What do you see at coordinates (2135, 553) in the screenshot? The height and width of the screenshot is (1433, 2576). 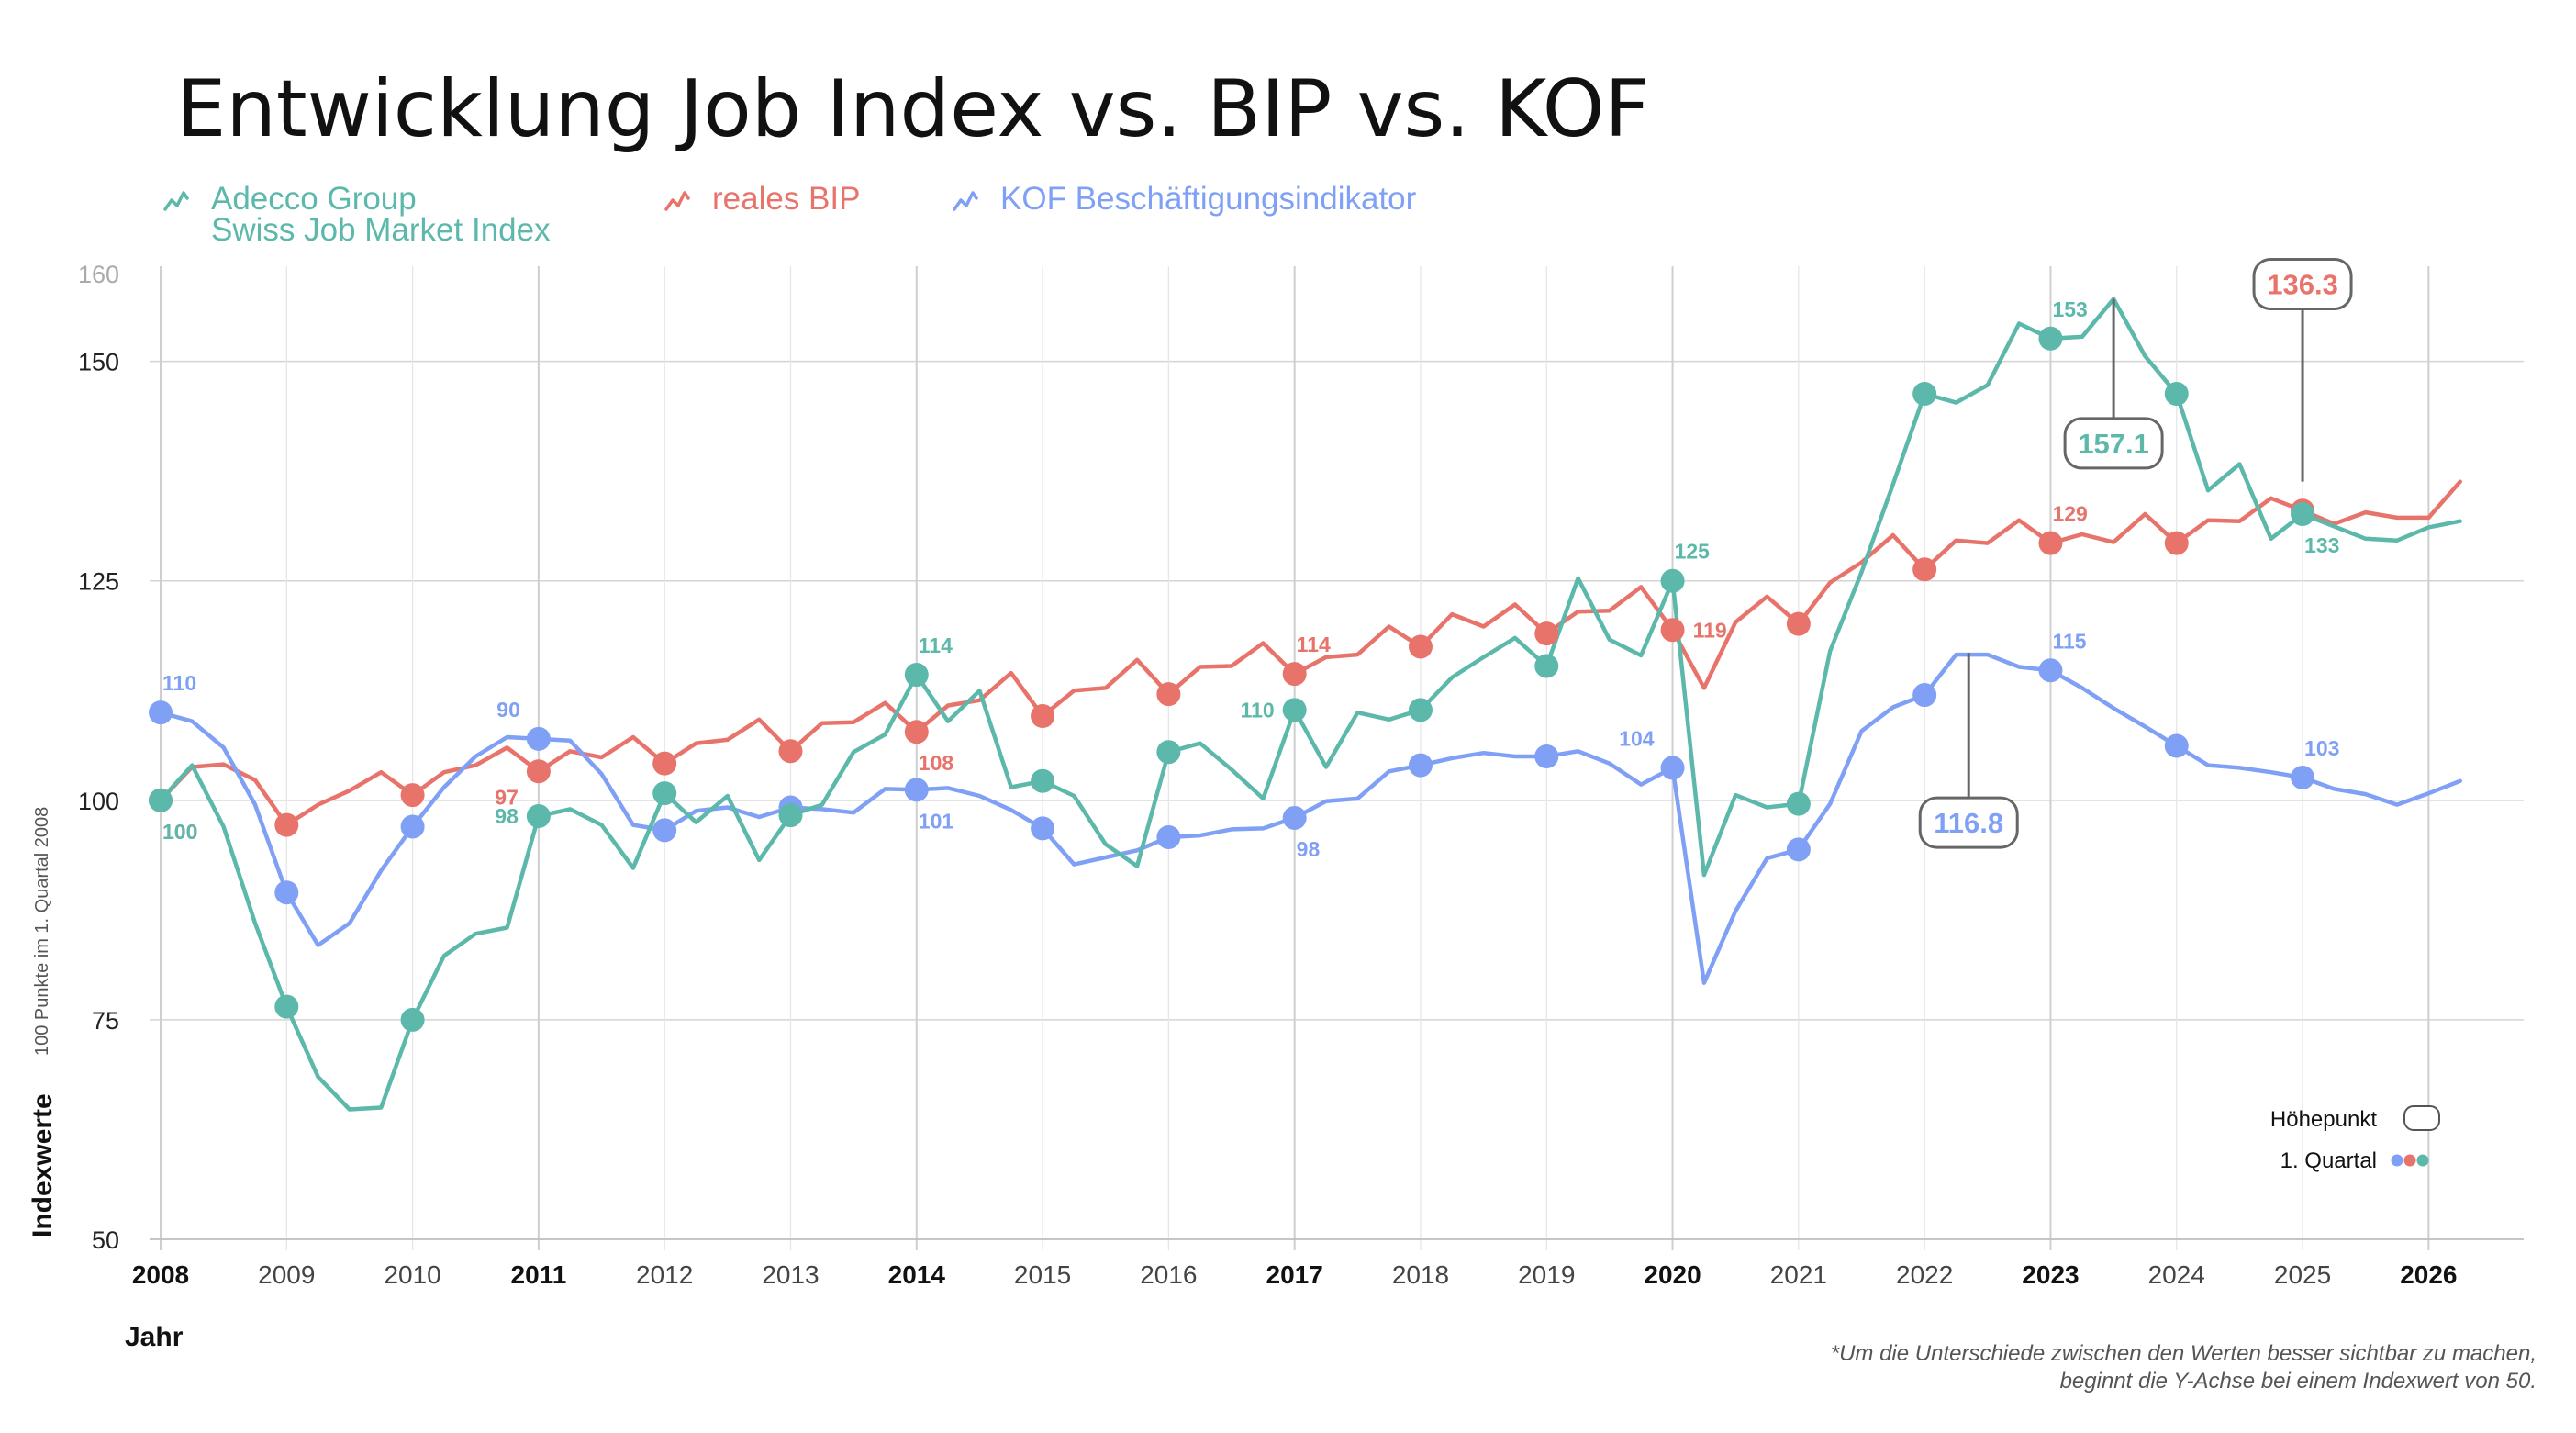 I see `peak-callouts: 157.1 136.3 116.8` at bounding box center [2135, 553].